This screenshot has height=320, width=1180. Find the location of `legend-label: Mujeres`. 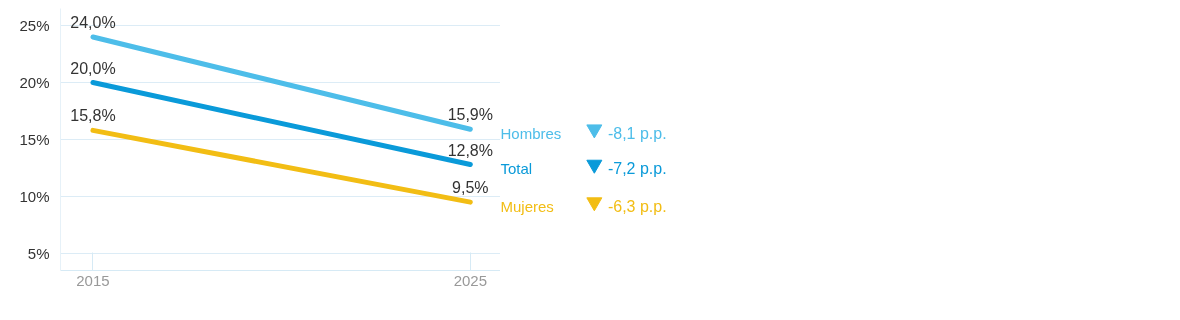

legend-label: Mujeres is located at coordinates (527, 206).